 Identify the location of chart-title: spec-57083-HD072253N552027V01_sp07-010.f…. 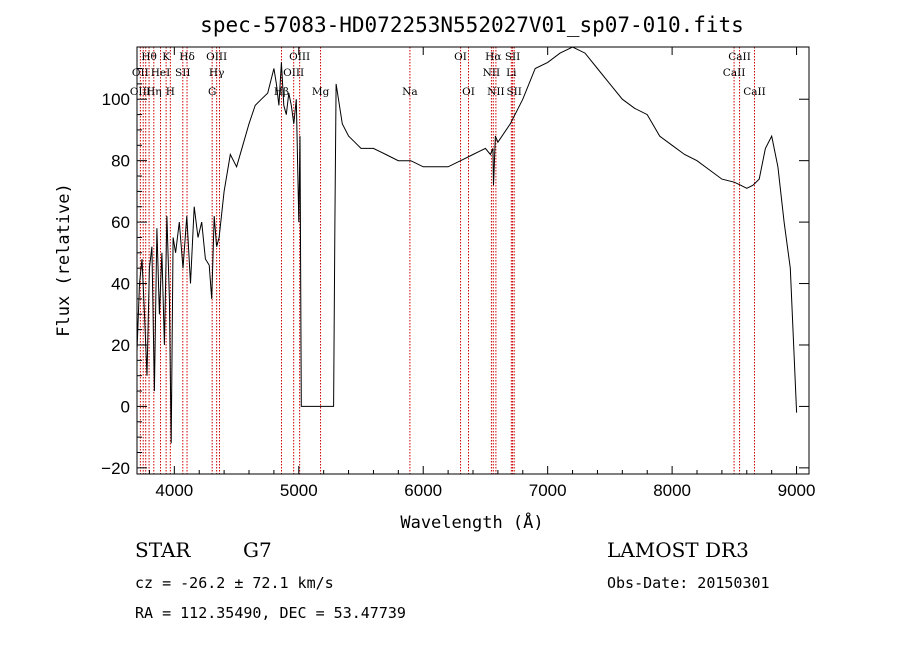
(472, 25).